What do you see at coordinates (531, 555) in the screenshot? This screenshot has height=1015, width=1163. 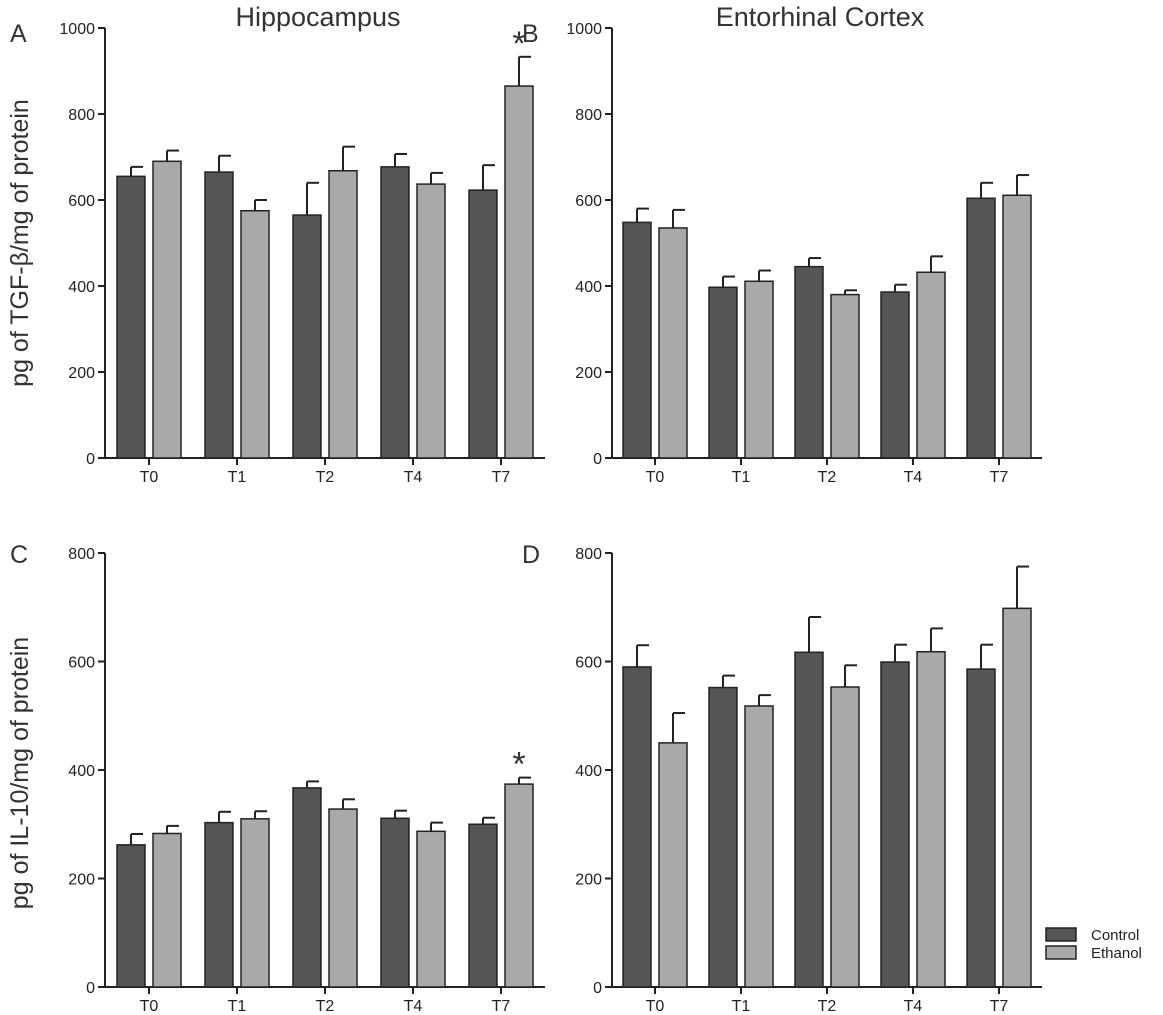 I see `panel-letter: D` at bounding box center [531, 555].